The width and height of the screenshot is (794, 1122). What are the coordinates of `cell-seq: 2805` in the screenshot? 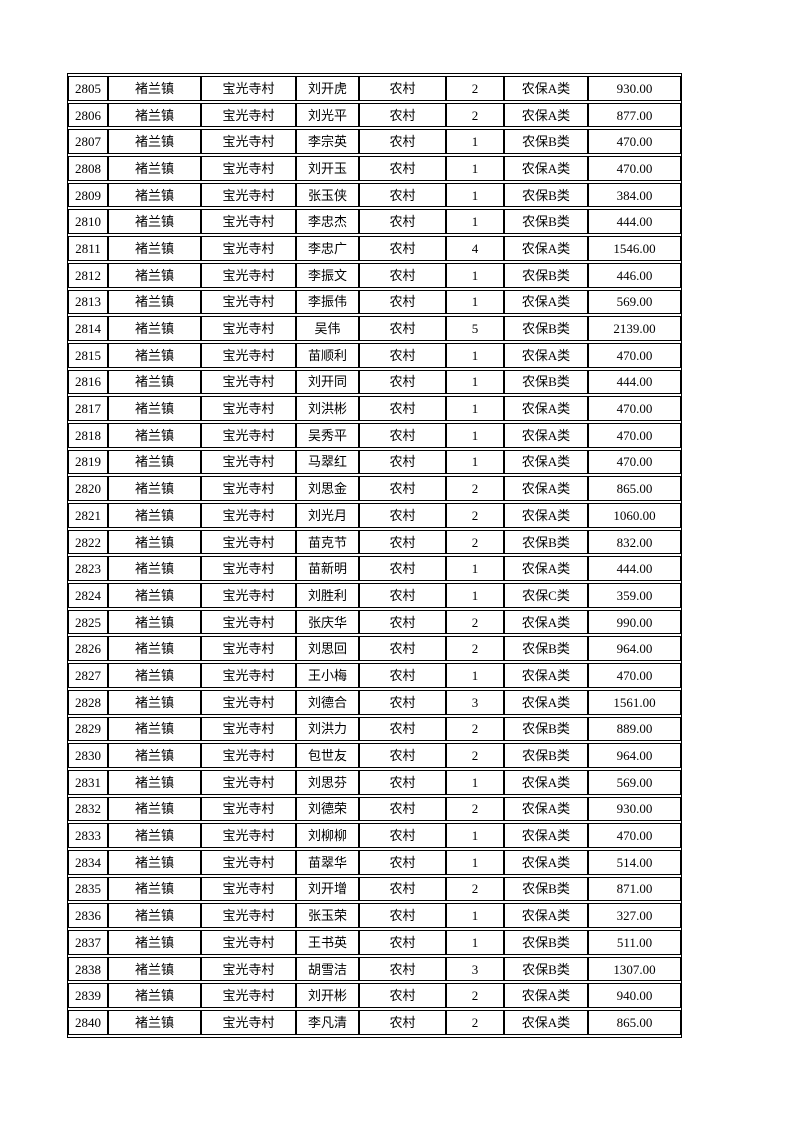 It's located at (88, 88).